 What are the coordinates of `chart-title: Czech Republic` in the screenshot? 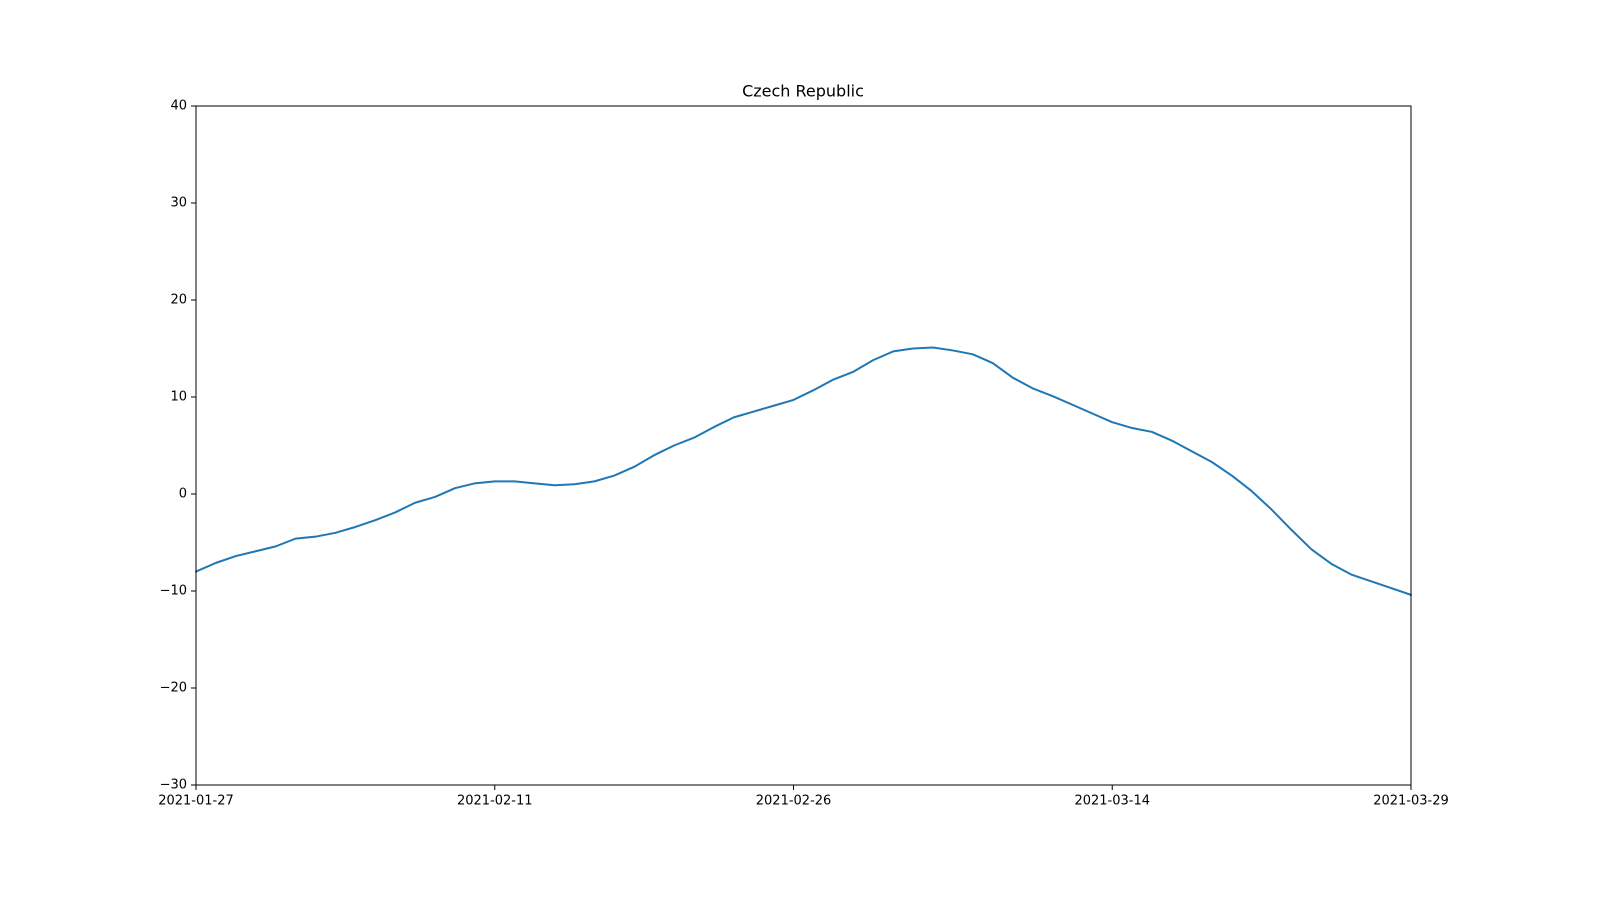 It's located at (803, 91).